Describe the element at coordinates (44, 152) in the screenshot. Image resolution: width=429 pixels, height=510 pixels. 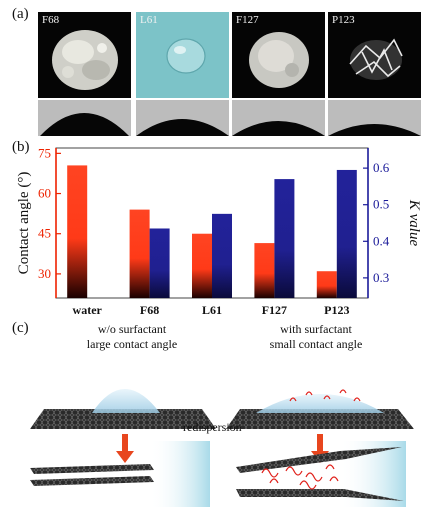
I see `left-tick-label: 75` at that location.